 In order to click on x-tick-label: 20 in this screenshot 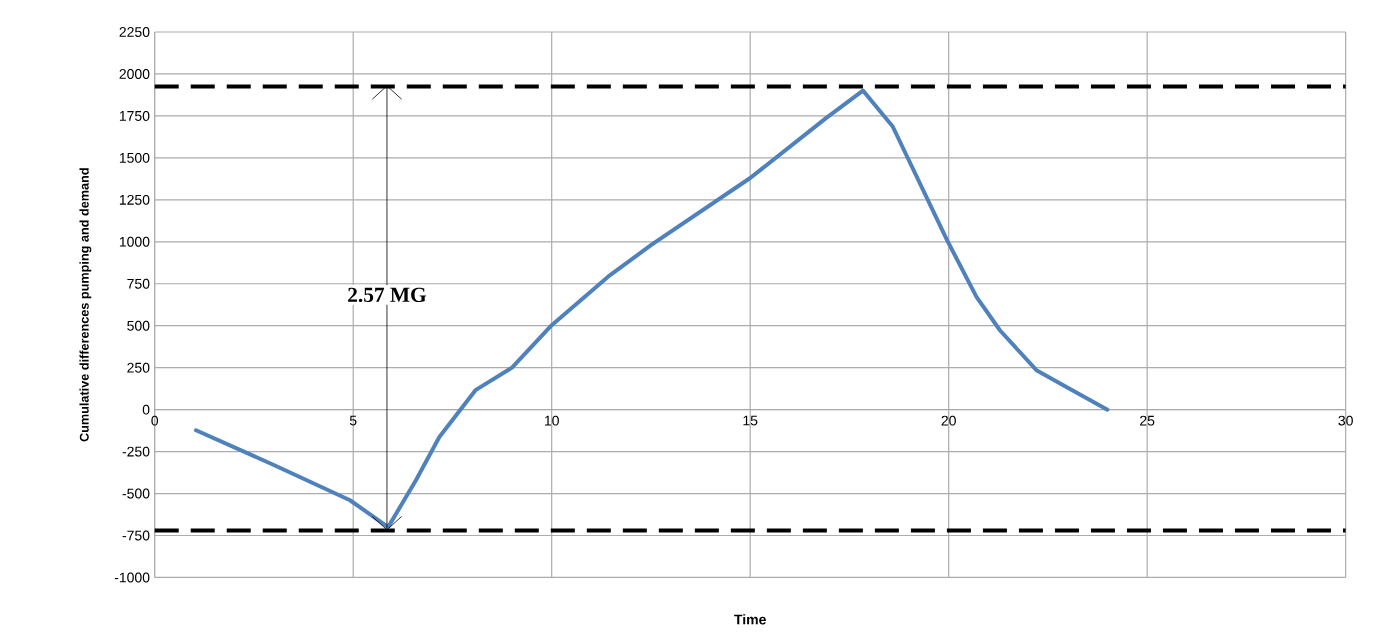, I will do `click(948, 420)`.